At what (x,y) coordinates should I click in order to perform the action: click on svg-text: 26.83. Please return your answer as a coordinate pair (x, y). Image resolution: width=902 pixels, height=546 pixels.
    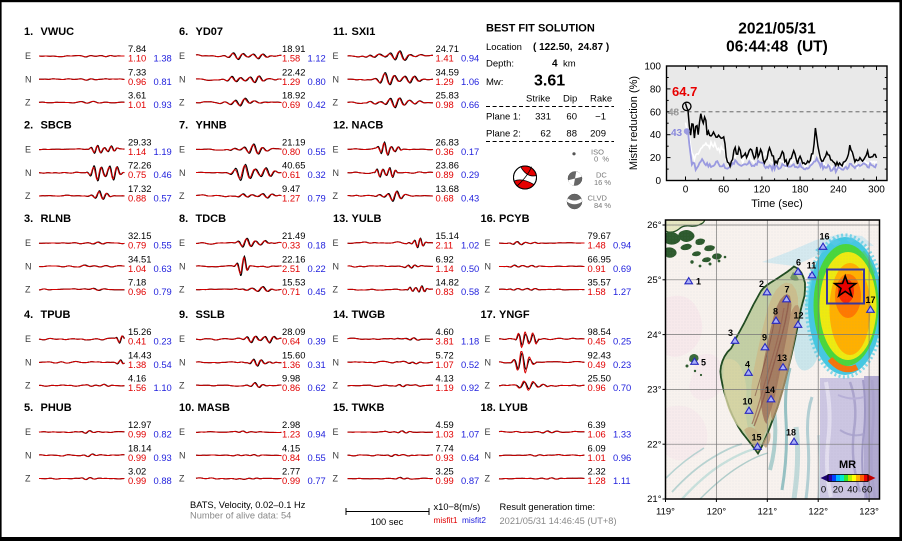
    Looking at the image, I should click on (447, 141).